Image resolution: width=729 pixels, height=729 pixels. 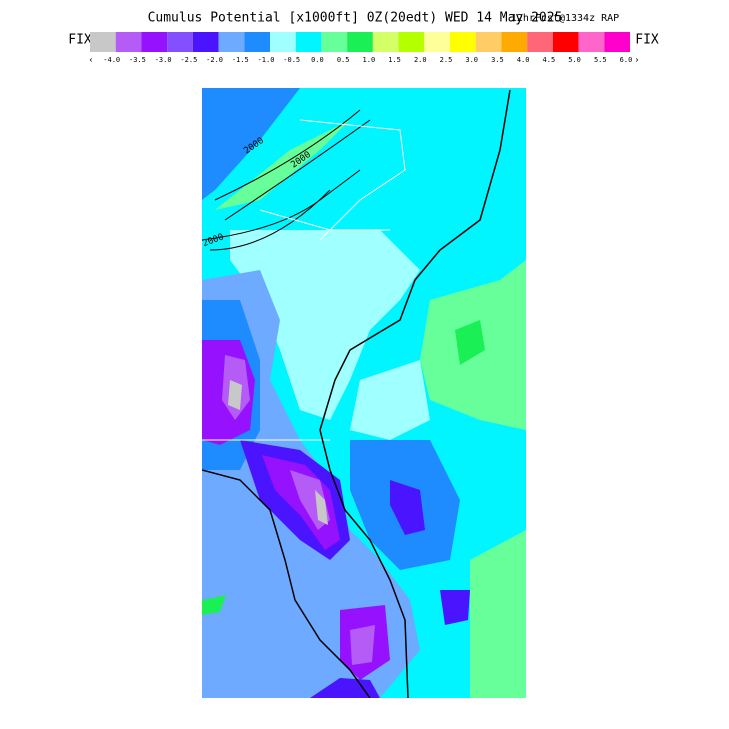 What do you see at coordinates (291, 60) in the screenshot?
I see `colorbar-label: -0.5` at bounding box center [291, 60].